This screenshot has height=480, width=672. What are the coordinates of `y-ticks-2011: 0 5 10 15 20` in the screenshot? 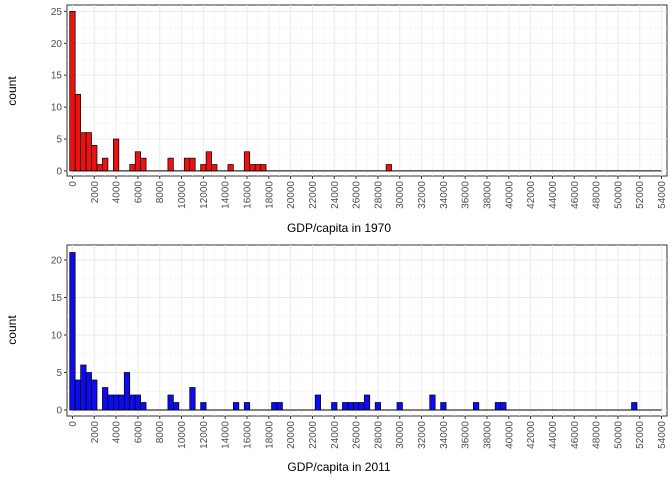 It's located at (59, 336).